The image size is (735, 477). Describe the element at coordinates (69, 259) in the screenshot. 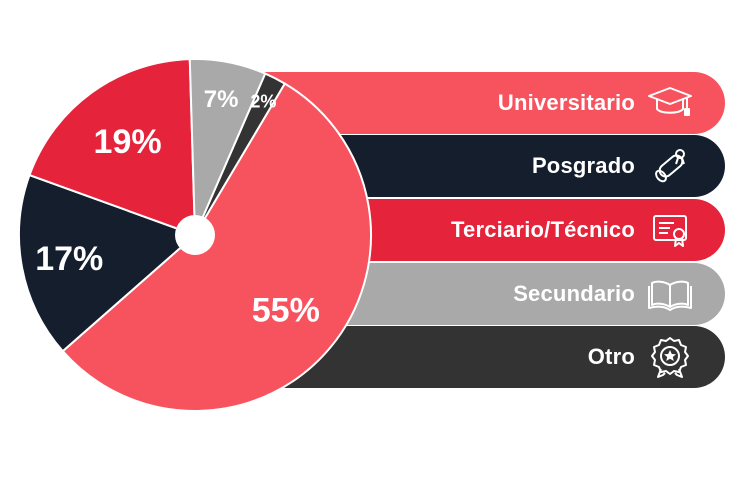

I see `pie-label-posgrado: 17%` at that location.